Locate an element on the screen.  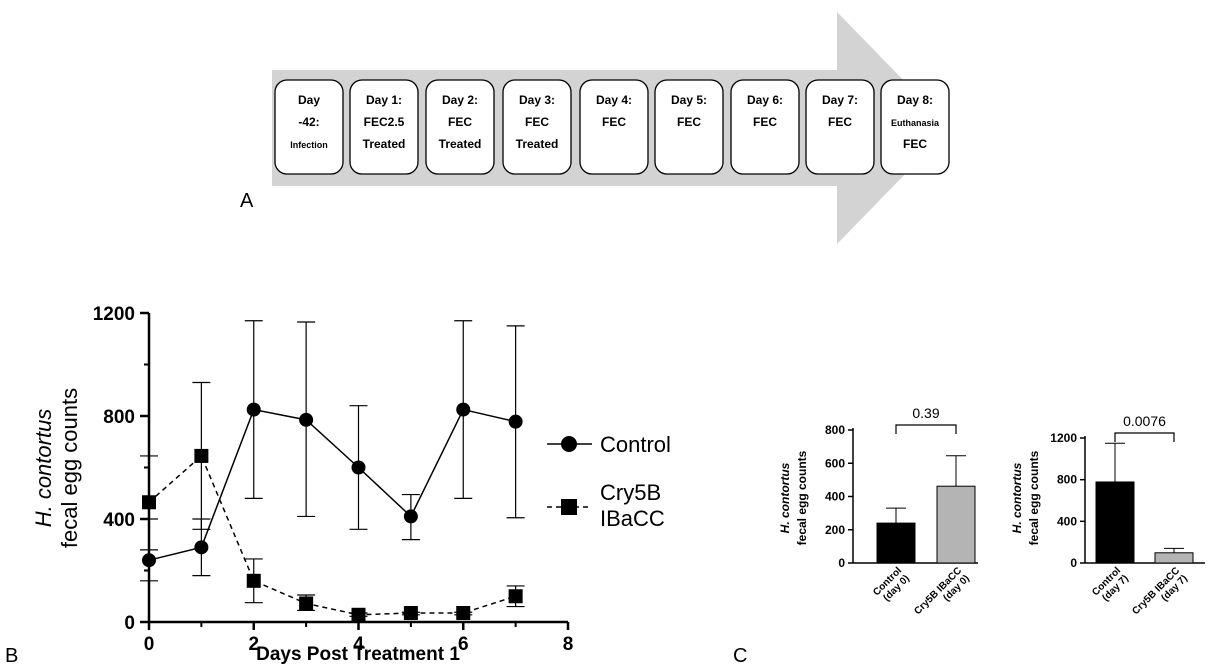
legend-control-label: Control is located at coordinates (635, 444).